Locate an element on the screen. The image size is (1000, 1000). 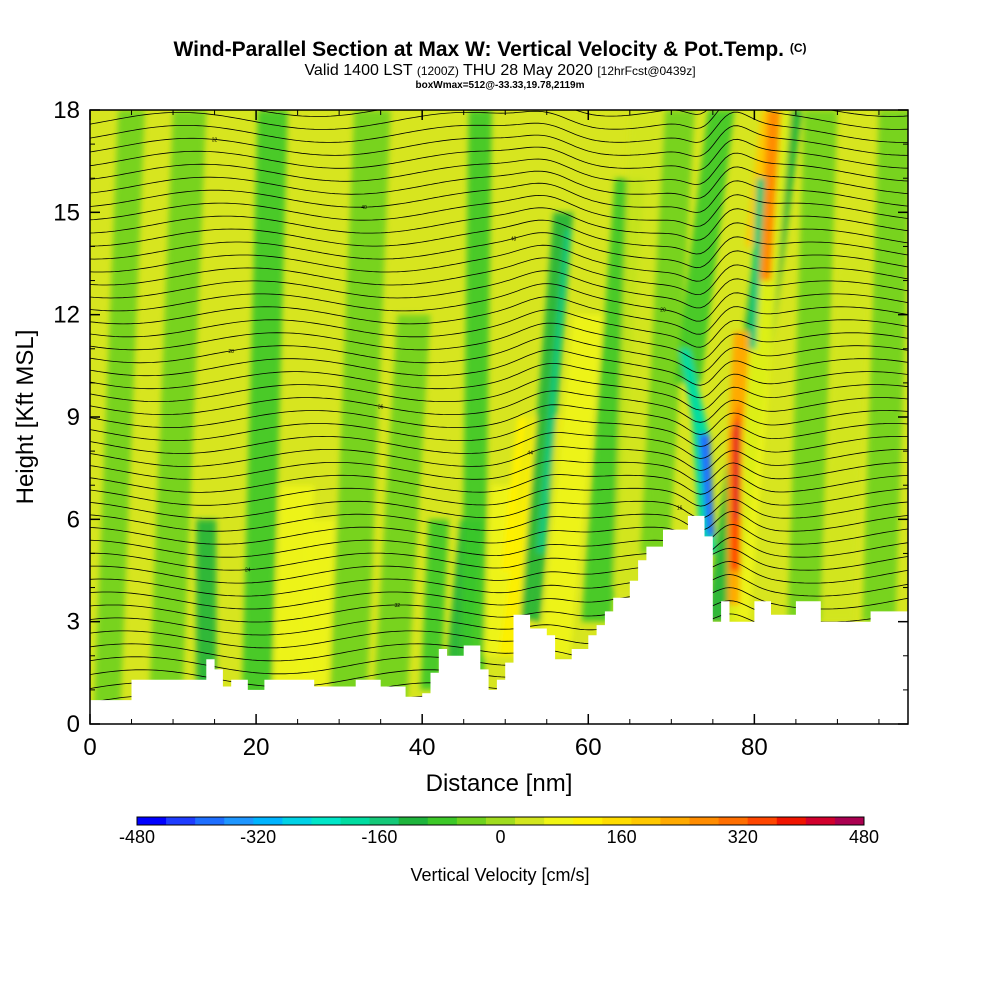
colorbar-tick-label: 160 is located at coordinates (622, 837).